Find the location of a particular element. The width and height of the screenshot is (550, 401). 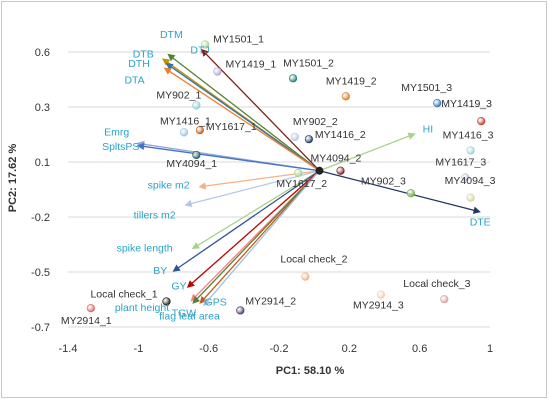

x-axis-title: PC1: 58.10 % is located at coordinates (310, 371).